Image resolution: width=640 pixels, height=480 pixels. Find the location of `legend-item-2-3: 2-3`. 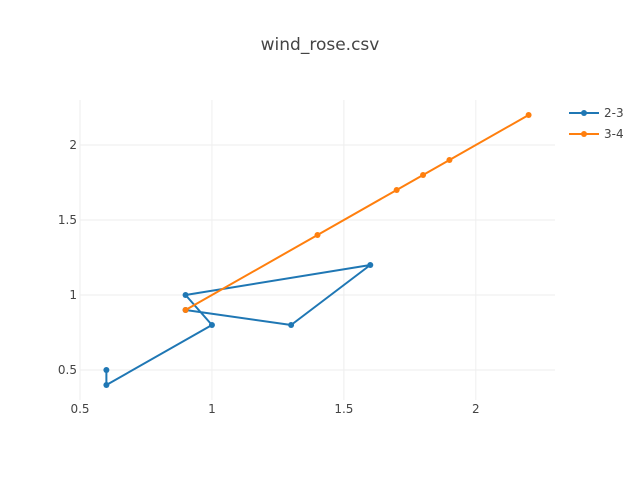

legend-item-2-3: 2-3 is located at coordinates (596, 113).